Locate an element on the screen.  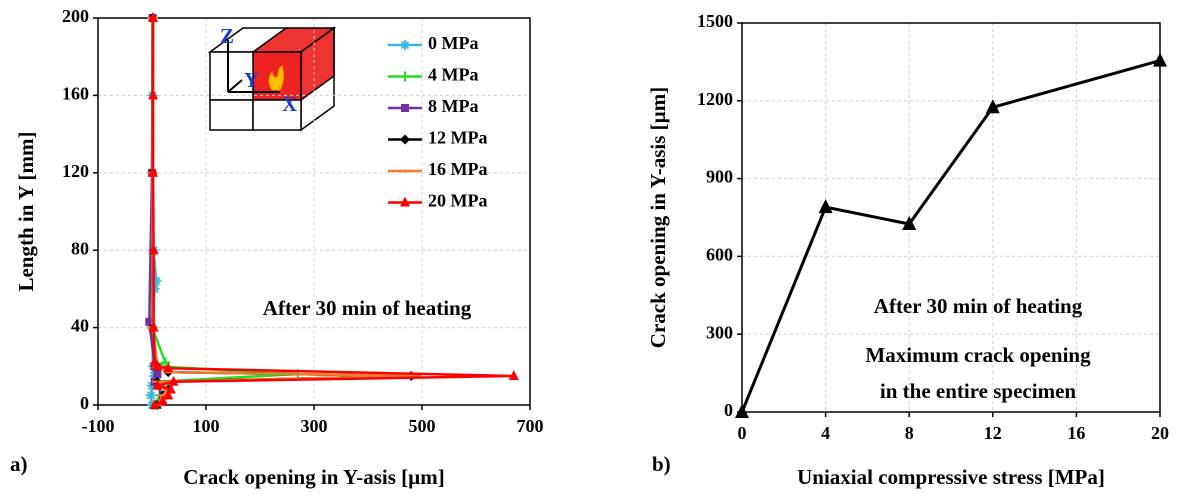
y-axis-title: Crack opening in Y-asis [µm] is located at coordinates (658, 217).